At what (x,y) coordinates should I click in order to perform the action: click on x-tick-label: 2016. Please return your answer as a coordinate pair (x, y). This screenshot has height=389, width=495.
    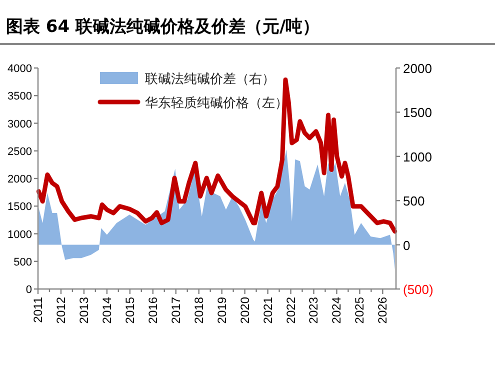
    Looking at the image, I should click on (153, 310).